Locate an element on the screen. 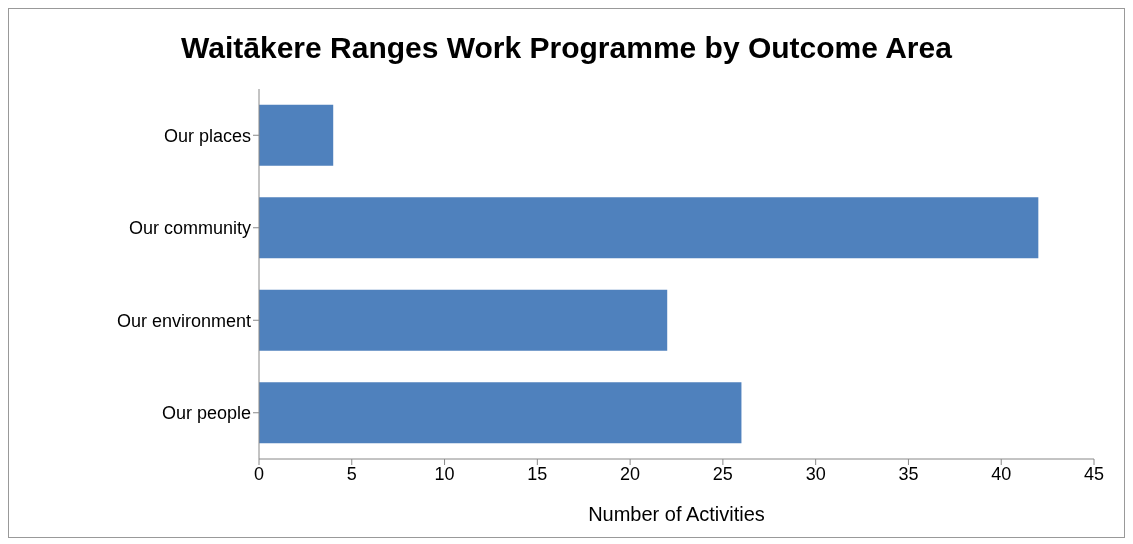 This screenshot has width=1133, height=544. x-tick-label: 5 is located at coordinates (351, 473).